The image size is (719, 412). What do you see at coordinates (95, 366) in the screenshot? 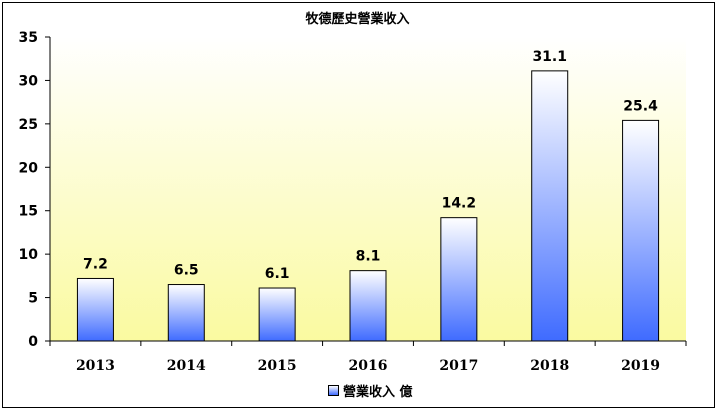
I see `x-tick-label: 2013` at bounding box center [95, 366].